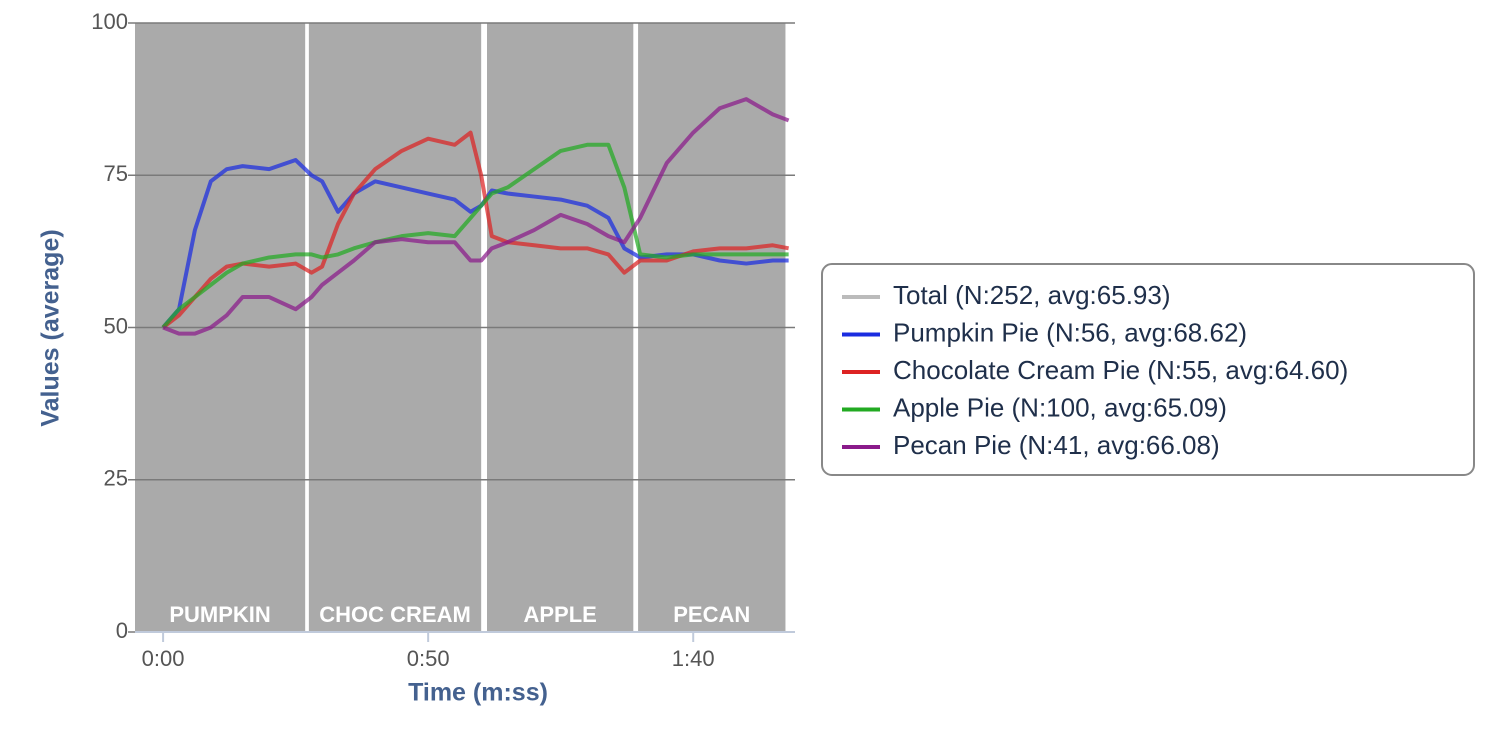 The height and width of the screenshot is (751, 1501). What do you see at coordinates (395, 614) in the screenshot?
I see `region-label: CHOC CREAM` at bounding box center [395, 614].